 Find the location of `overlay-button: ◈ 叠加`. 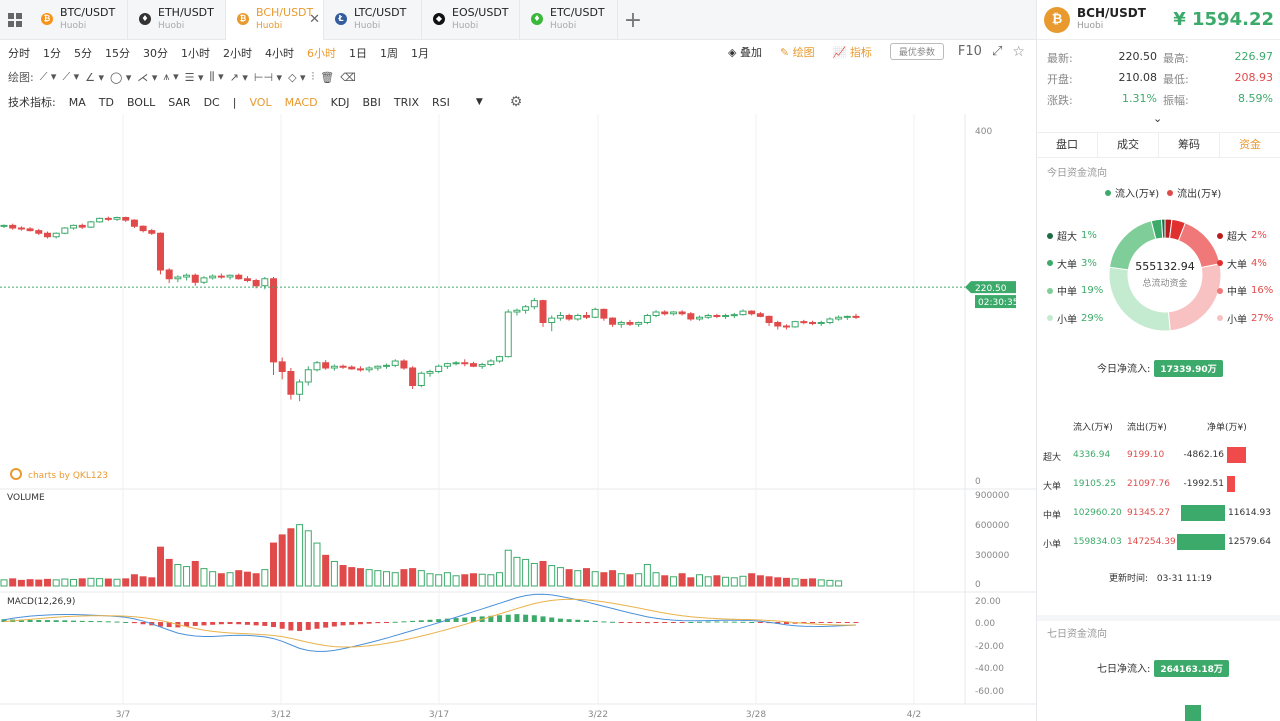

overlay-button: ◈ 叠加 is located at coordinates (745, 52).